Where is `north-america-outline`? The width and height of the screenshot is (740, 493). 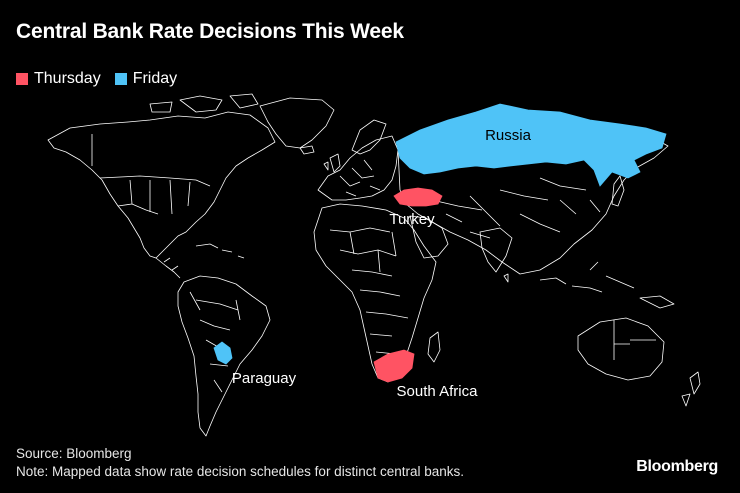
north-america-outline is located at coordinates (161, 185).